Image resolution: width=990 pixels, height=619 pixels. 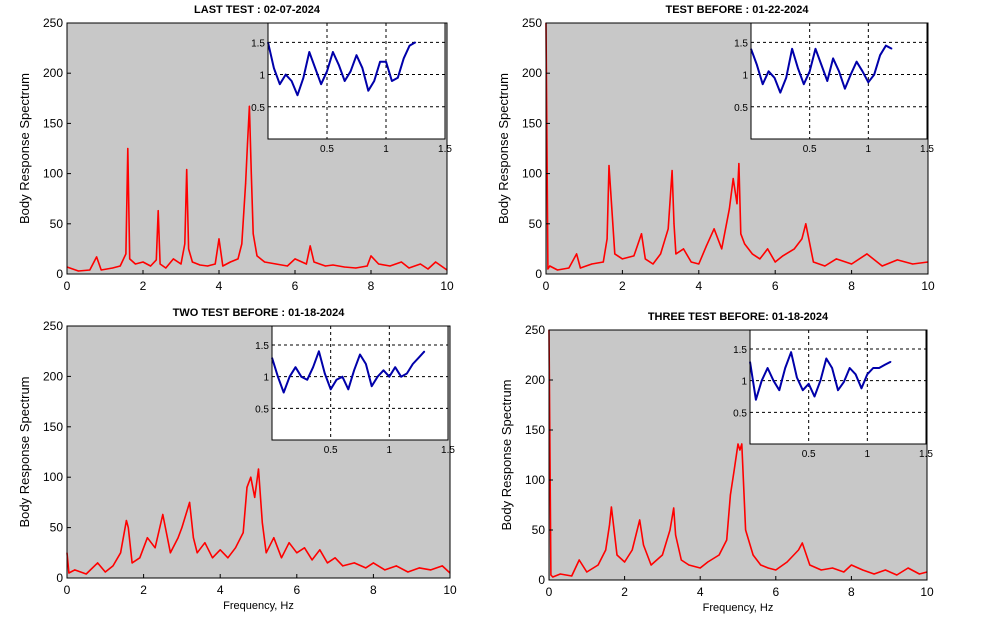 What do you see at coordinates (67, 590) in the screenshot?
I see `x-tick-label: 0` at bounding box center [67, 590].